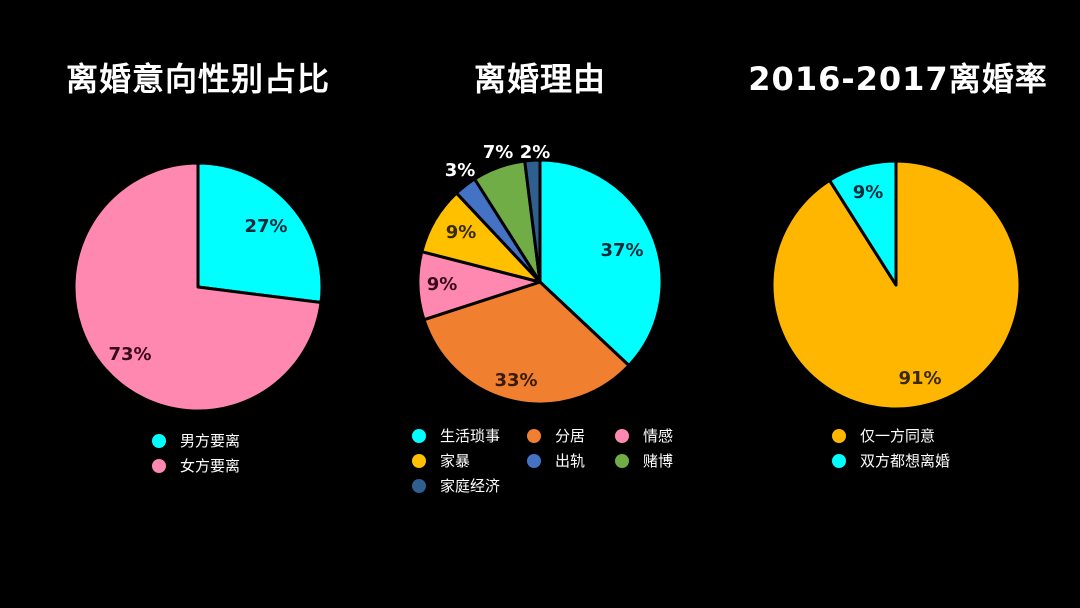 The image size is (1080, 608). I want to click on legend-label: 仅一方同意, so click(898, 436).